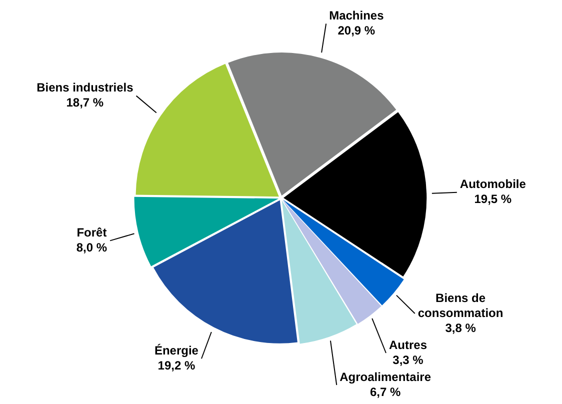 This screenshot has height=404, width=562. What do you see at coordinates (357, 30) in the screenshot?
I see `data-label: 20,9 %` at bounding box center [357, 30].